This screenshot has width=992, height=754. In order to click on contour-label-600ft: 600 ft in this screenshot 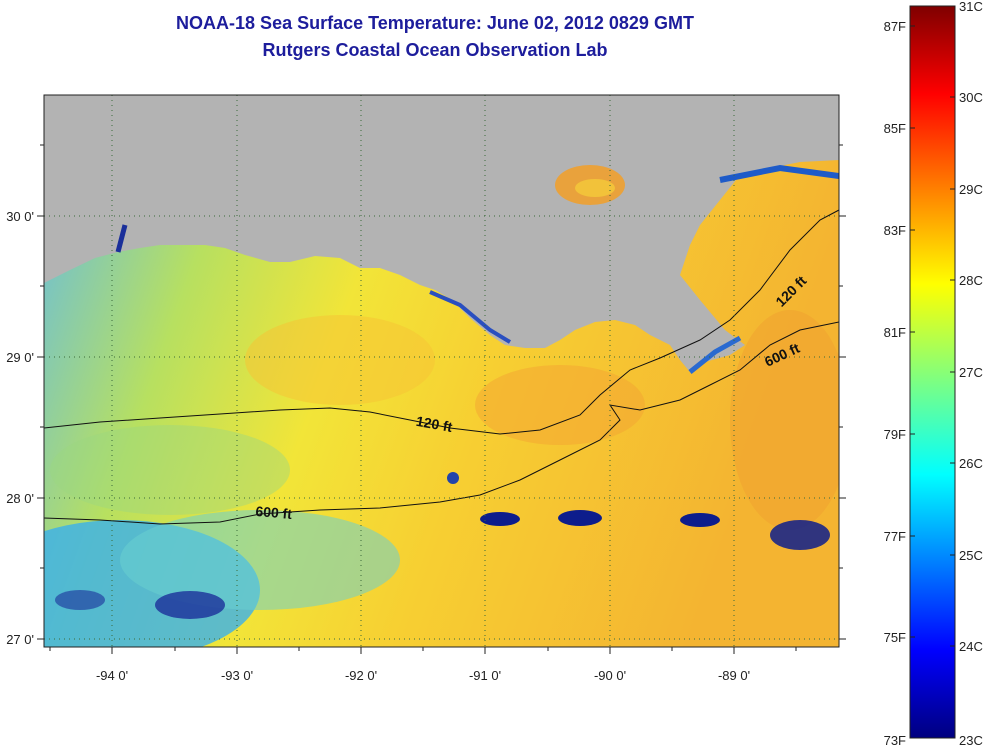, I will do `click(274, 512)`.